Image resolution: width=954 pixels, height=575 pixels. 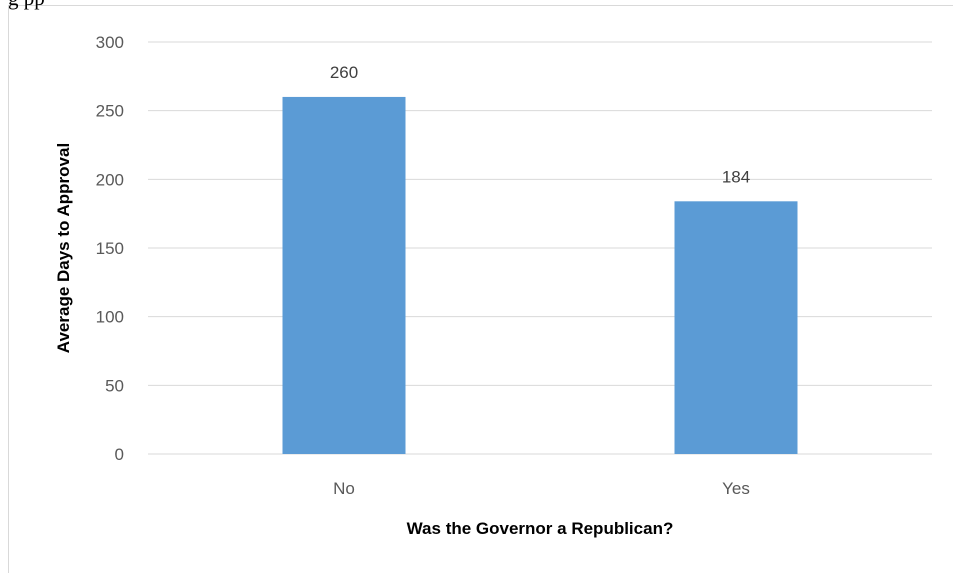 What do you see at coordinates (344, 72) in the screenshot?
I see `data-label-no: 260` at bounding box center [344, 72].